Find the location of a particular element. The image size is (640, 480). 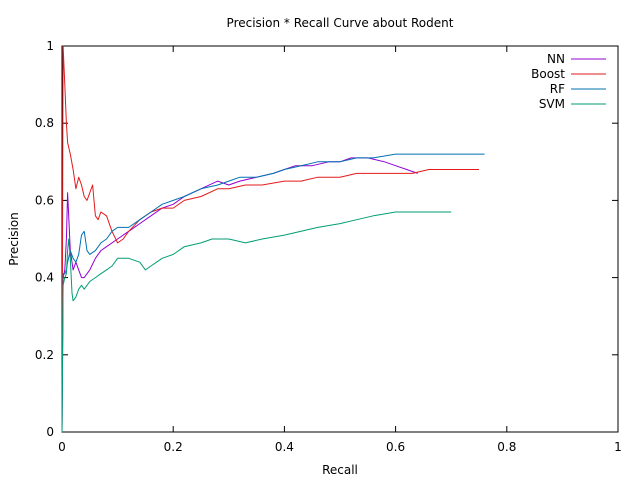

y-tick-label: 1 is located at coordinates (50, 46).